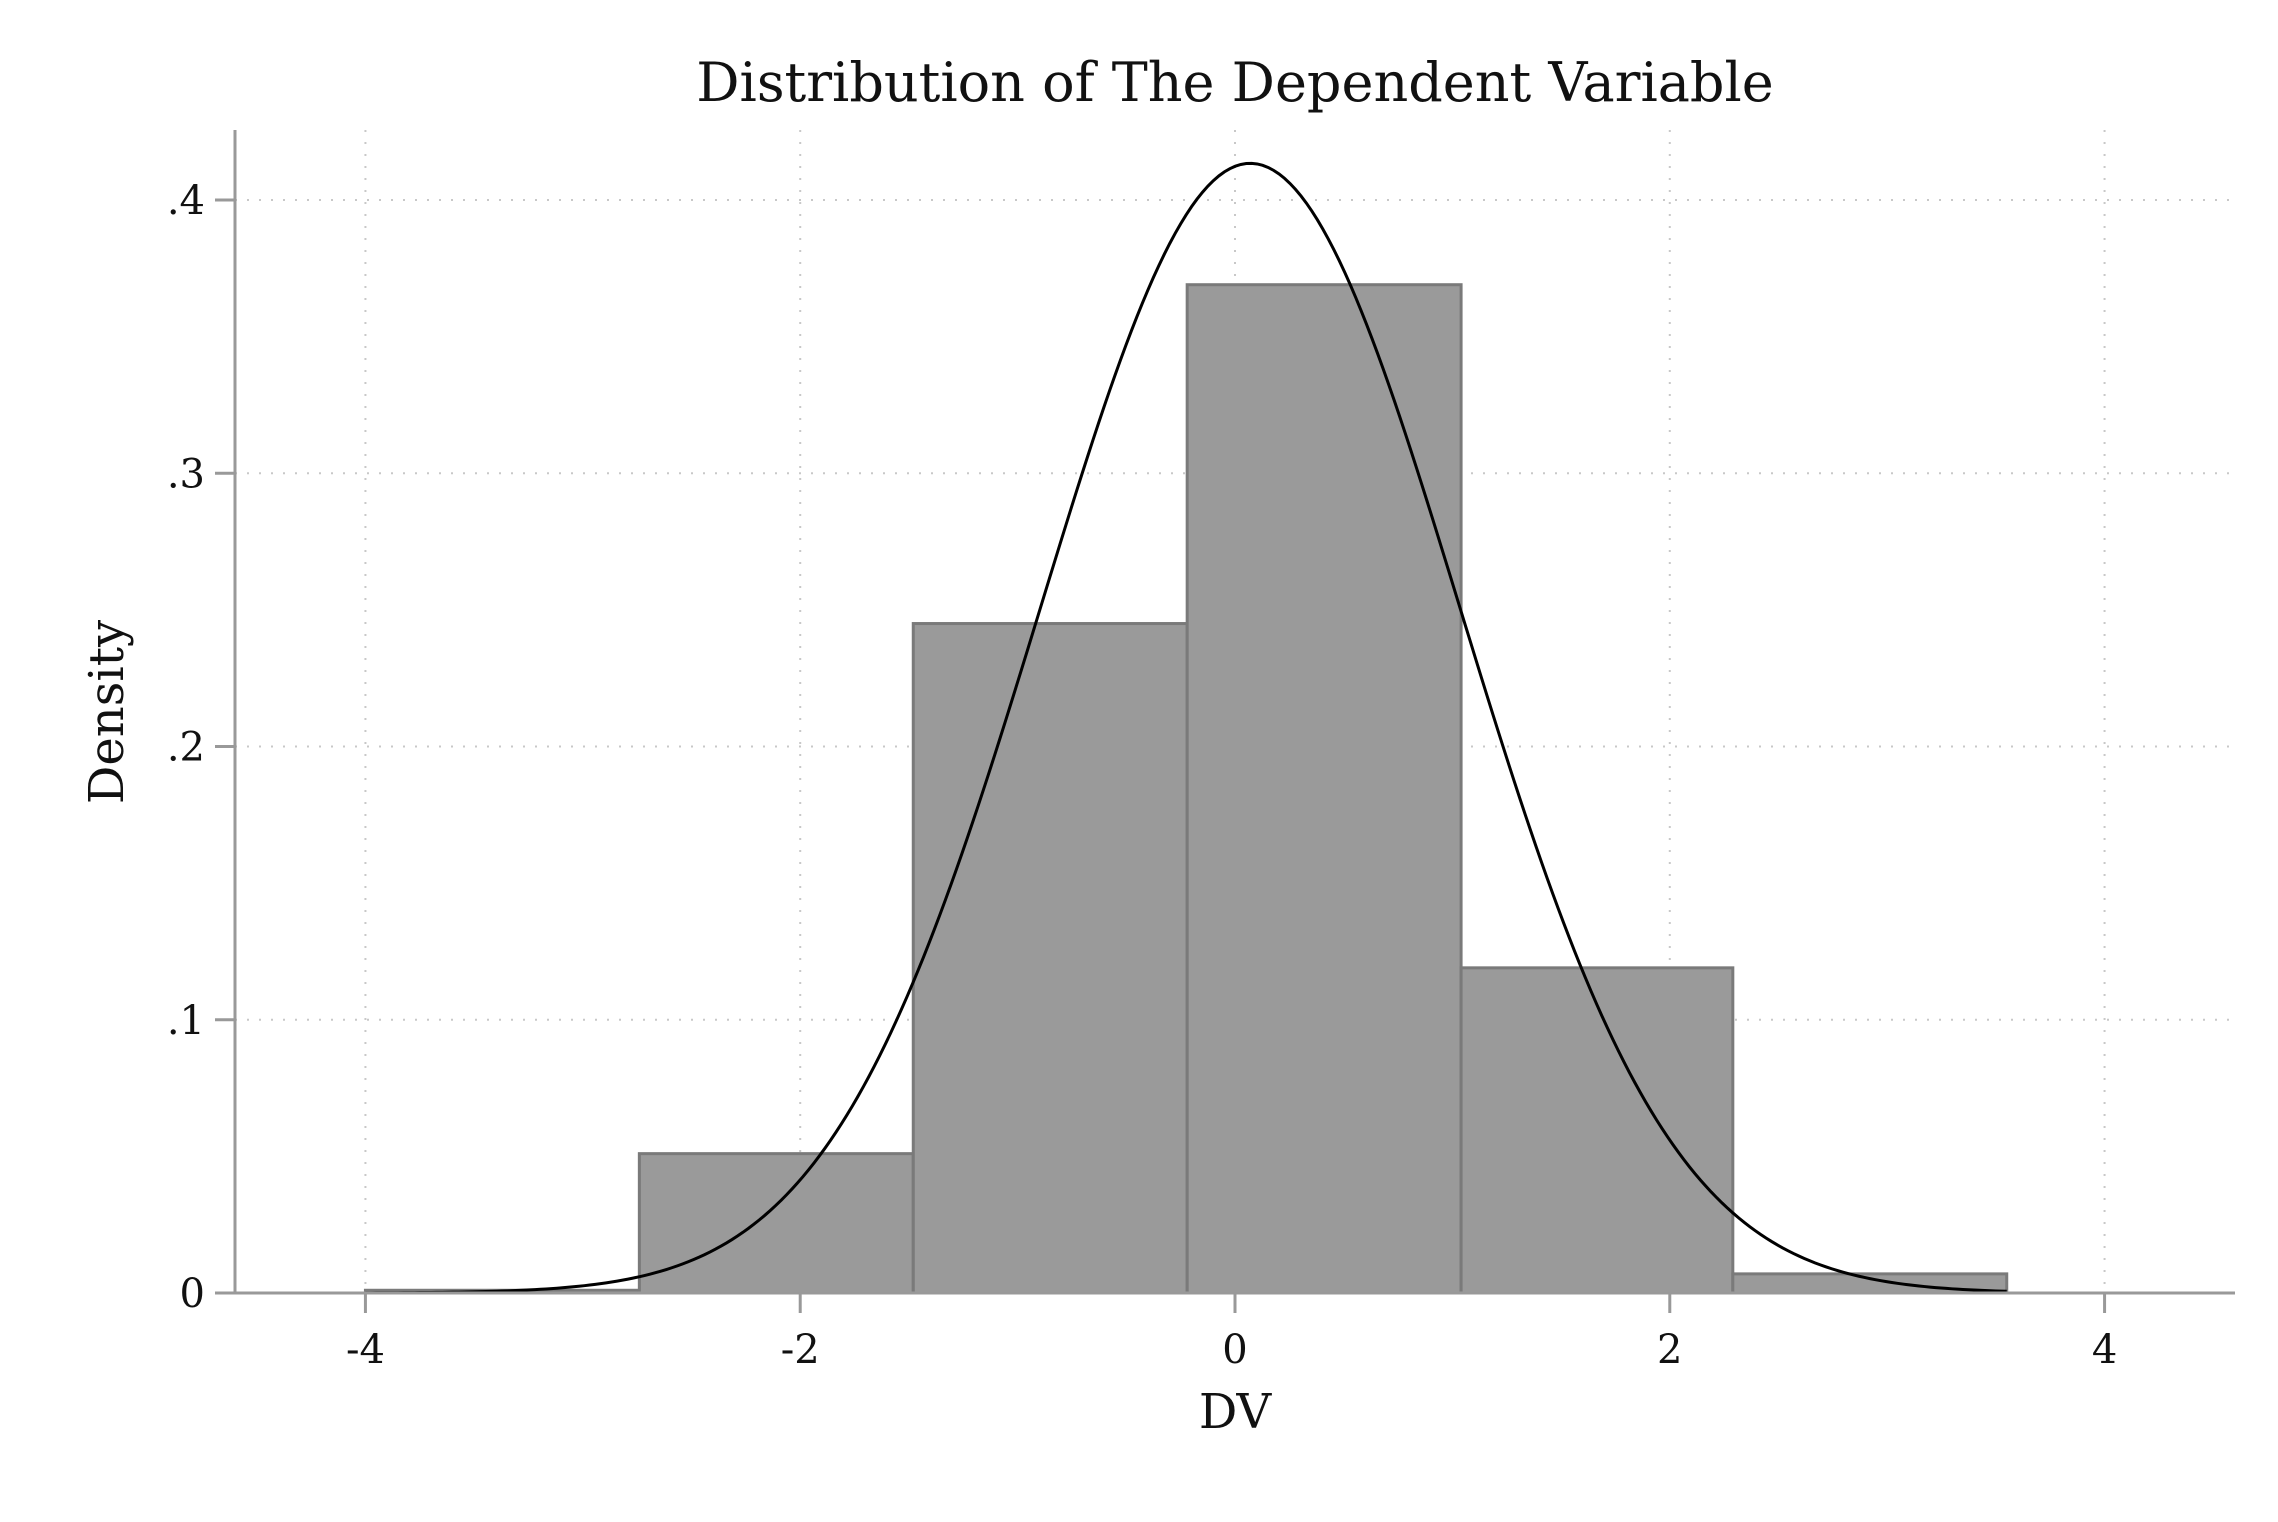  What do you see at coordinates (365, 1350) in the screenshot?
I see `x-tick-label: -4` at bounding box center [365, 1350].